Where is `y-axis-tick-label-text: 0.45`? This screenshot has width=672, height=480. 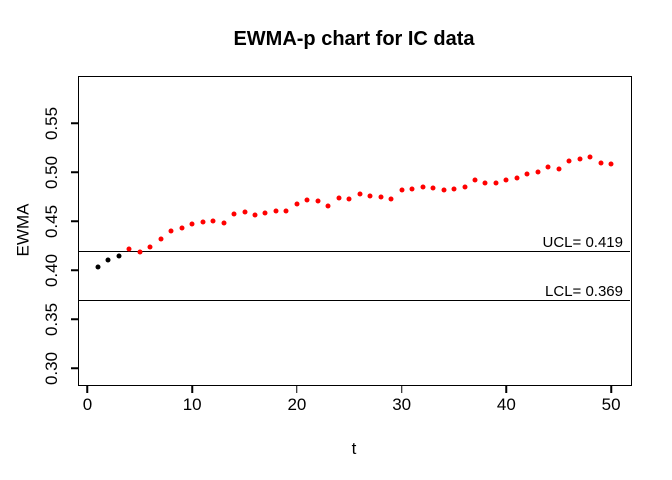 y-axis-tick-label-text: 0.45 is located at coordinates (52, 221).